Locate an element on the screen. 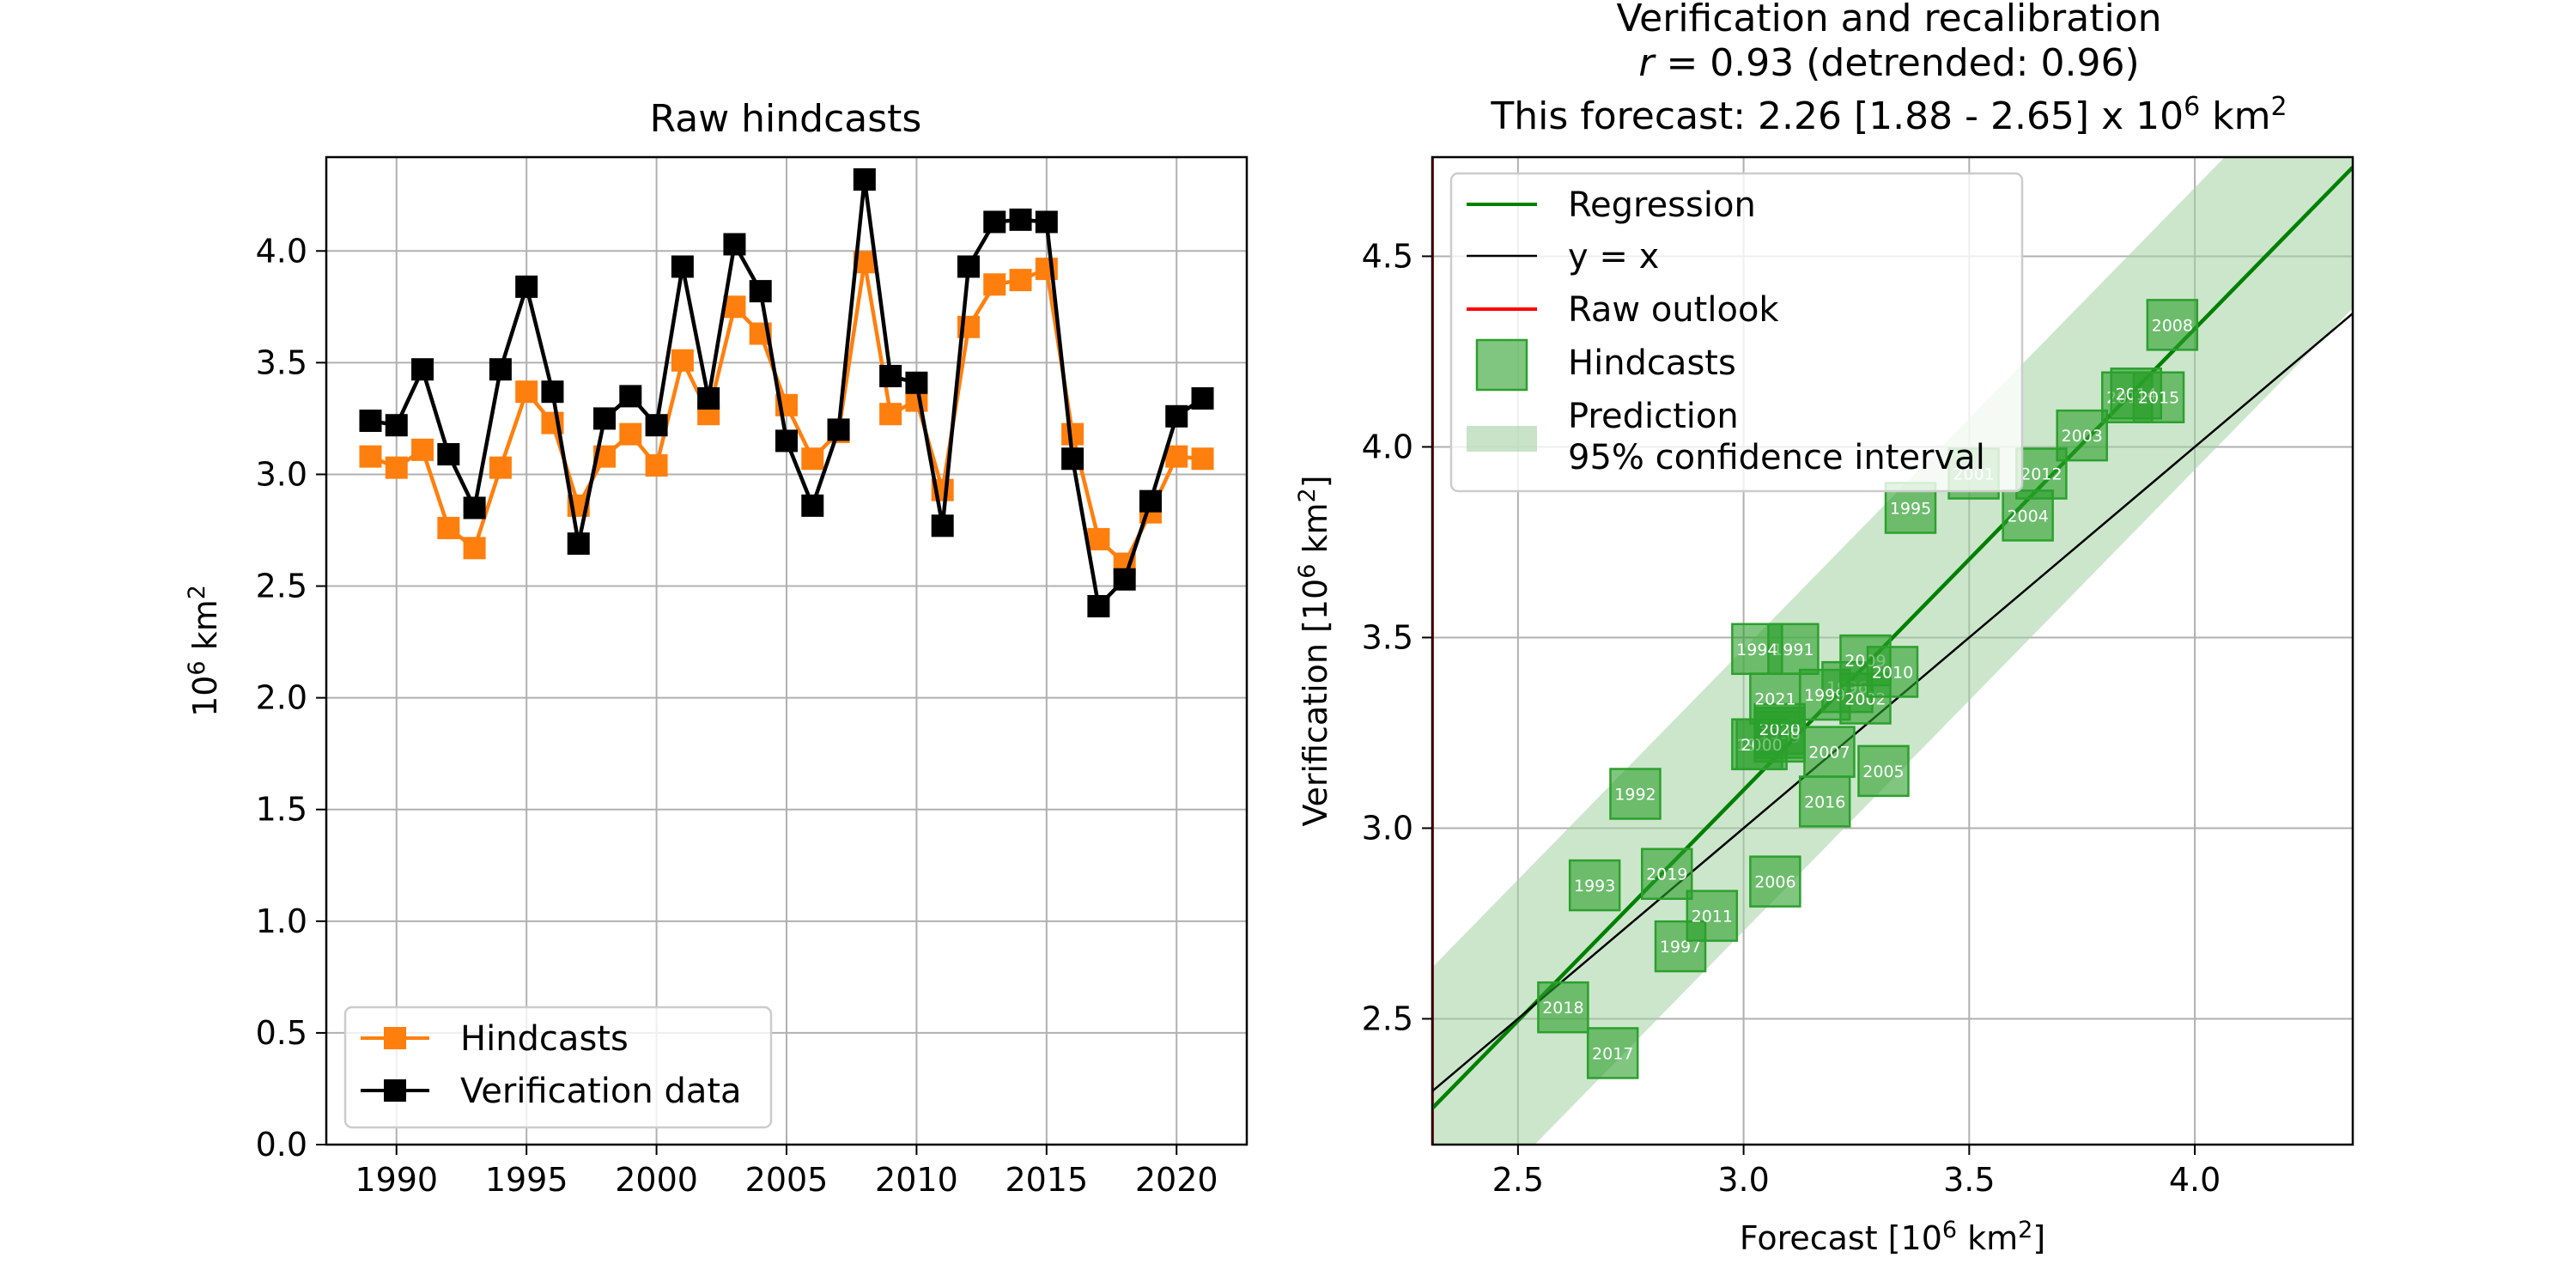  hindcast-year-label: 1995 is located at coordinates (1910, 508).